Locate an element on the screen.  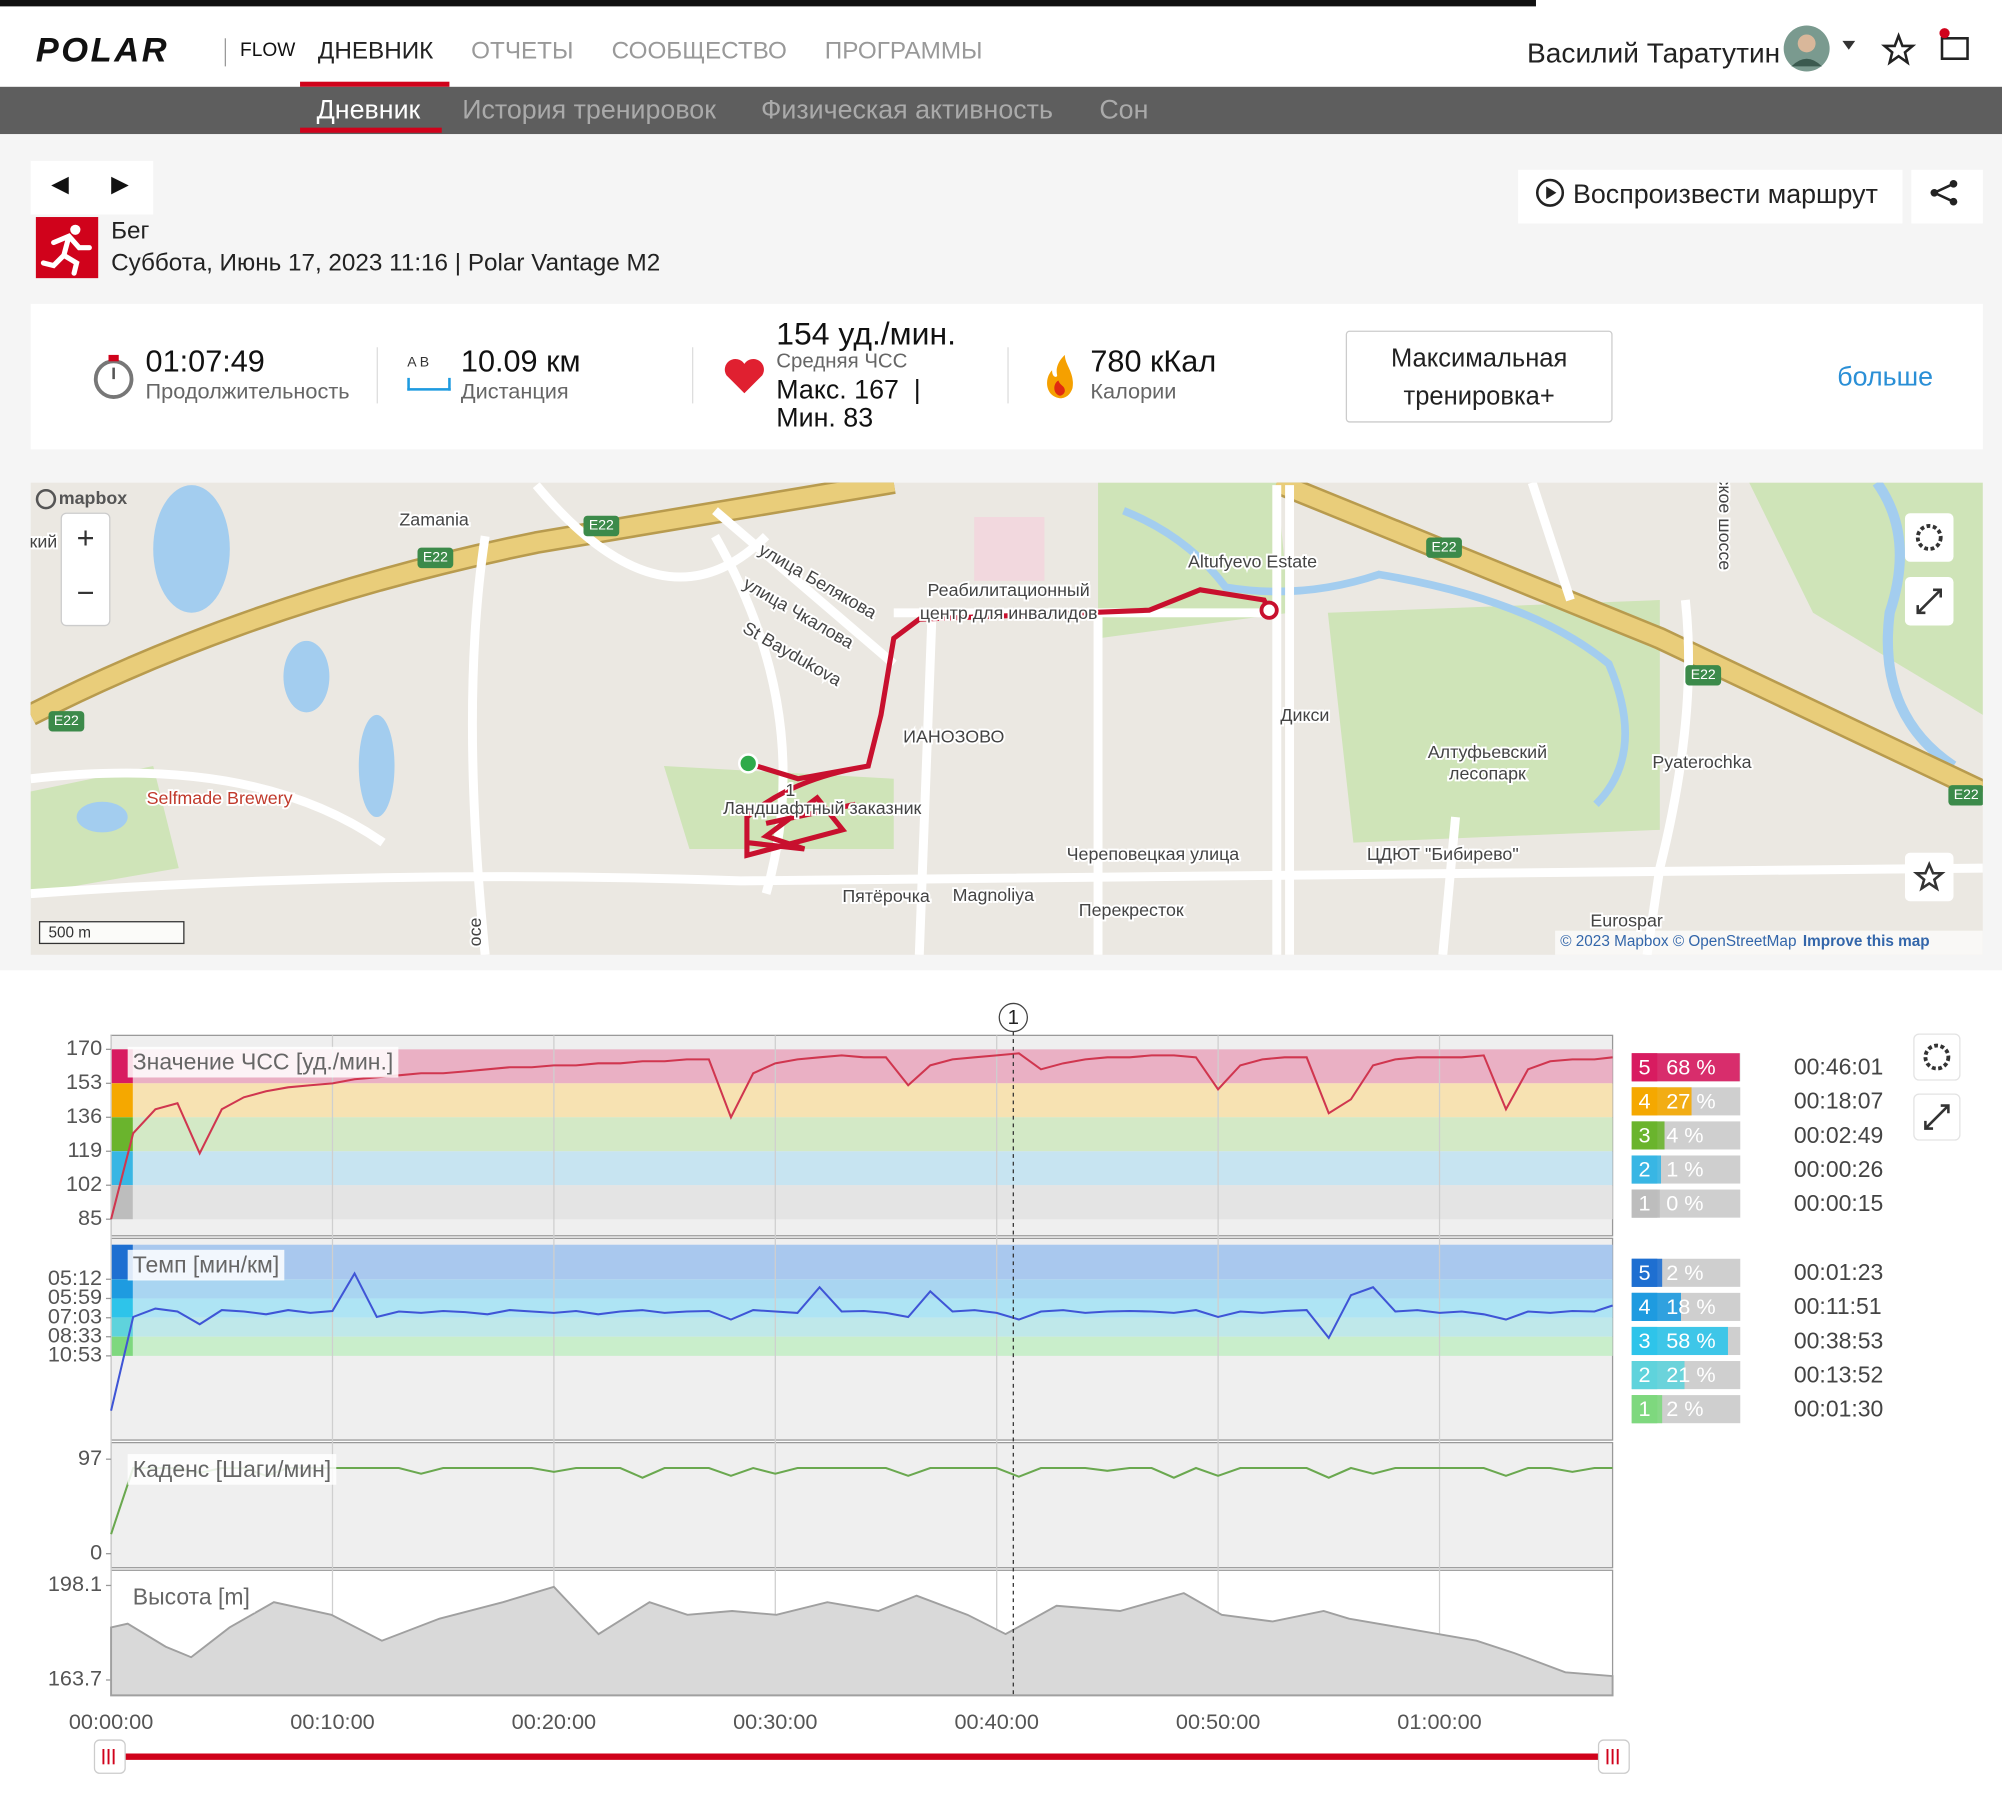
sport-icon is located at coordinates (67, 248).